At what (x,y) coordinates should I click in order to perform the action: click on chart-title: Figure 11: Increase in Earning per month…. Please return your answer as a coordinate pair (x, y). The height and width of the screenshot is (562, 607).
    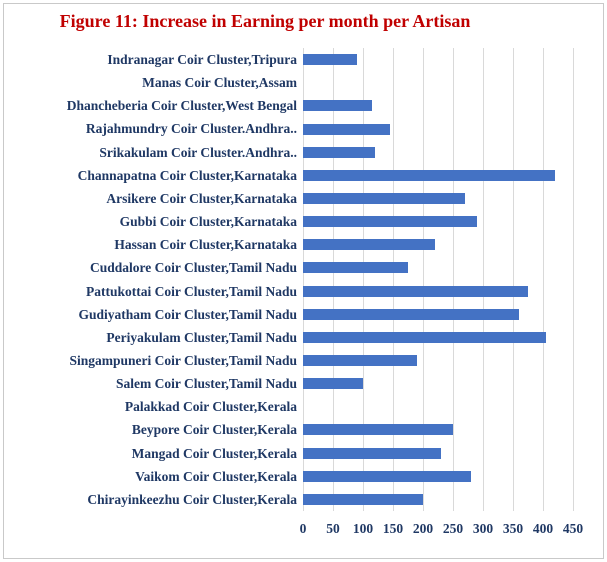
    Looking at the image, I should click on (265, 21).